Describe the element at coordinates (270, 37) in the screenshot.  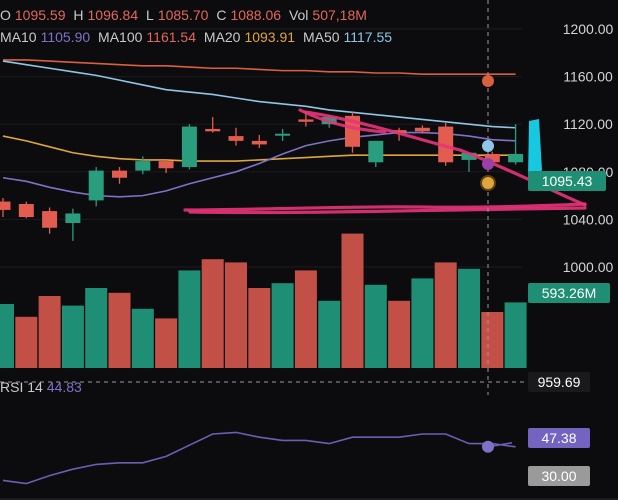
I see `ma20-value: 1093.91` at that location.